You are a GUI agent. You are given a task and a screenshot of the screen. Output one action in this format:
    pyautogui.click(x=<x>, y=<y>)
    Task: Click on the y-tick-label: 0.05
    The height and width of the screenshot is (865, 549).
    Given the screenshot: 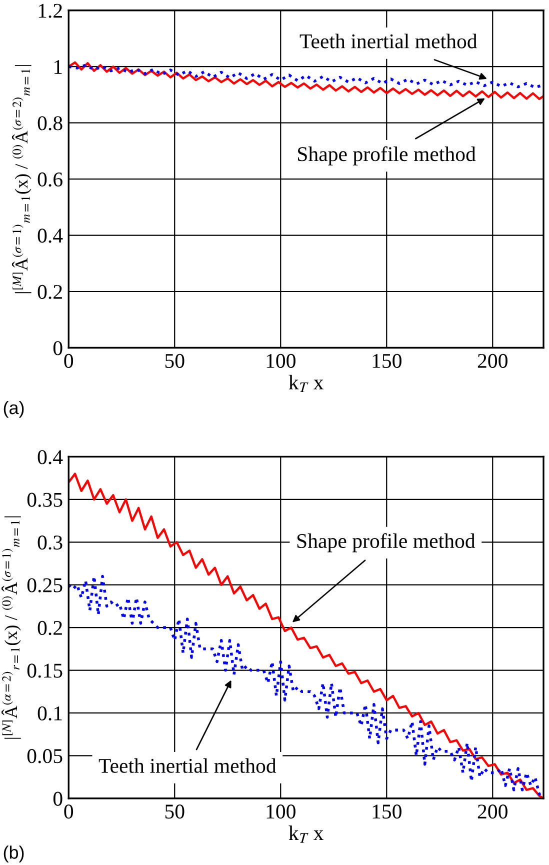 What is the action you would take?
    pyautogui.click(x=44, y=756)
    